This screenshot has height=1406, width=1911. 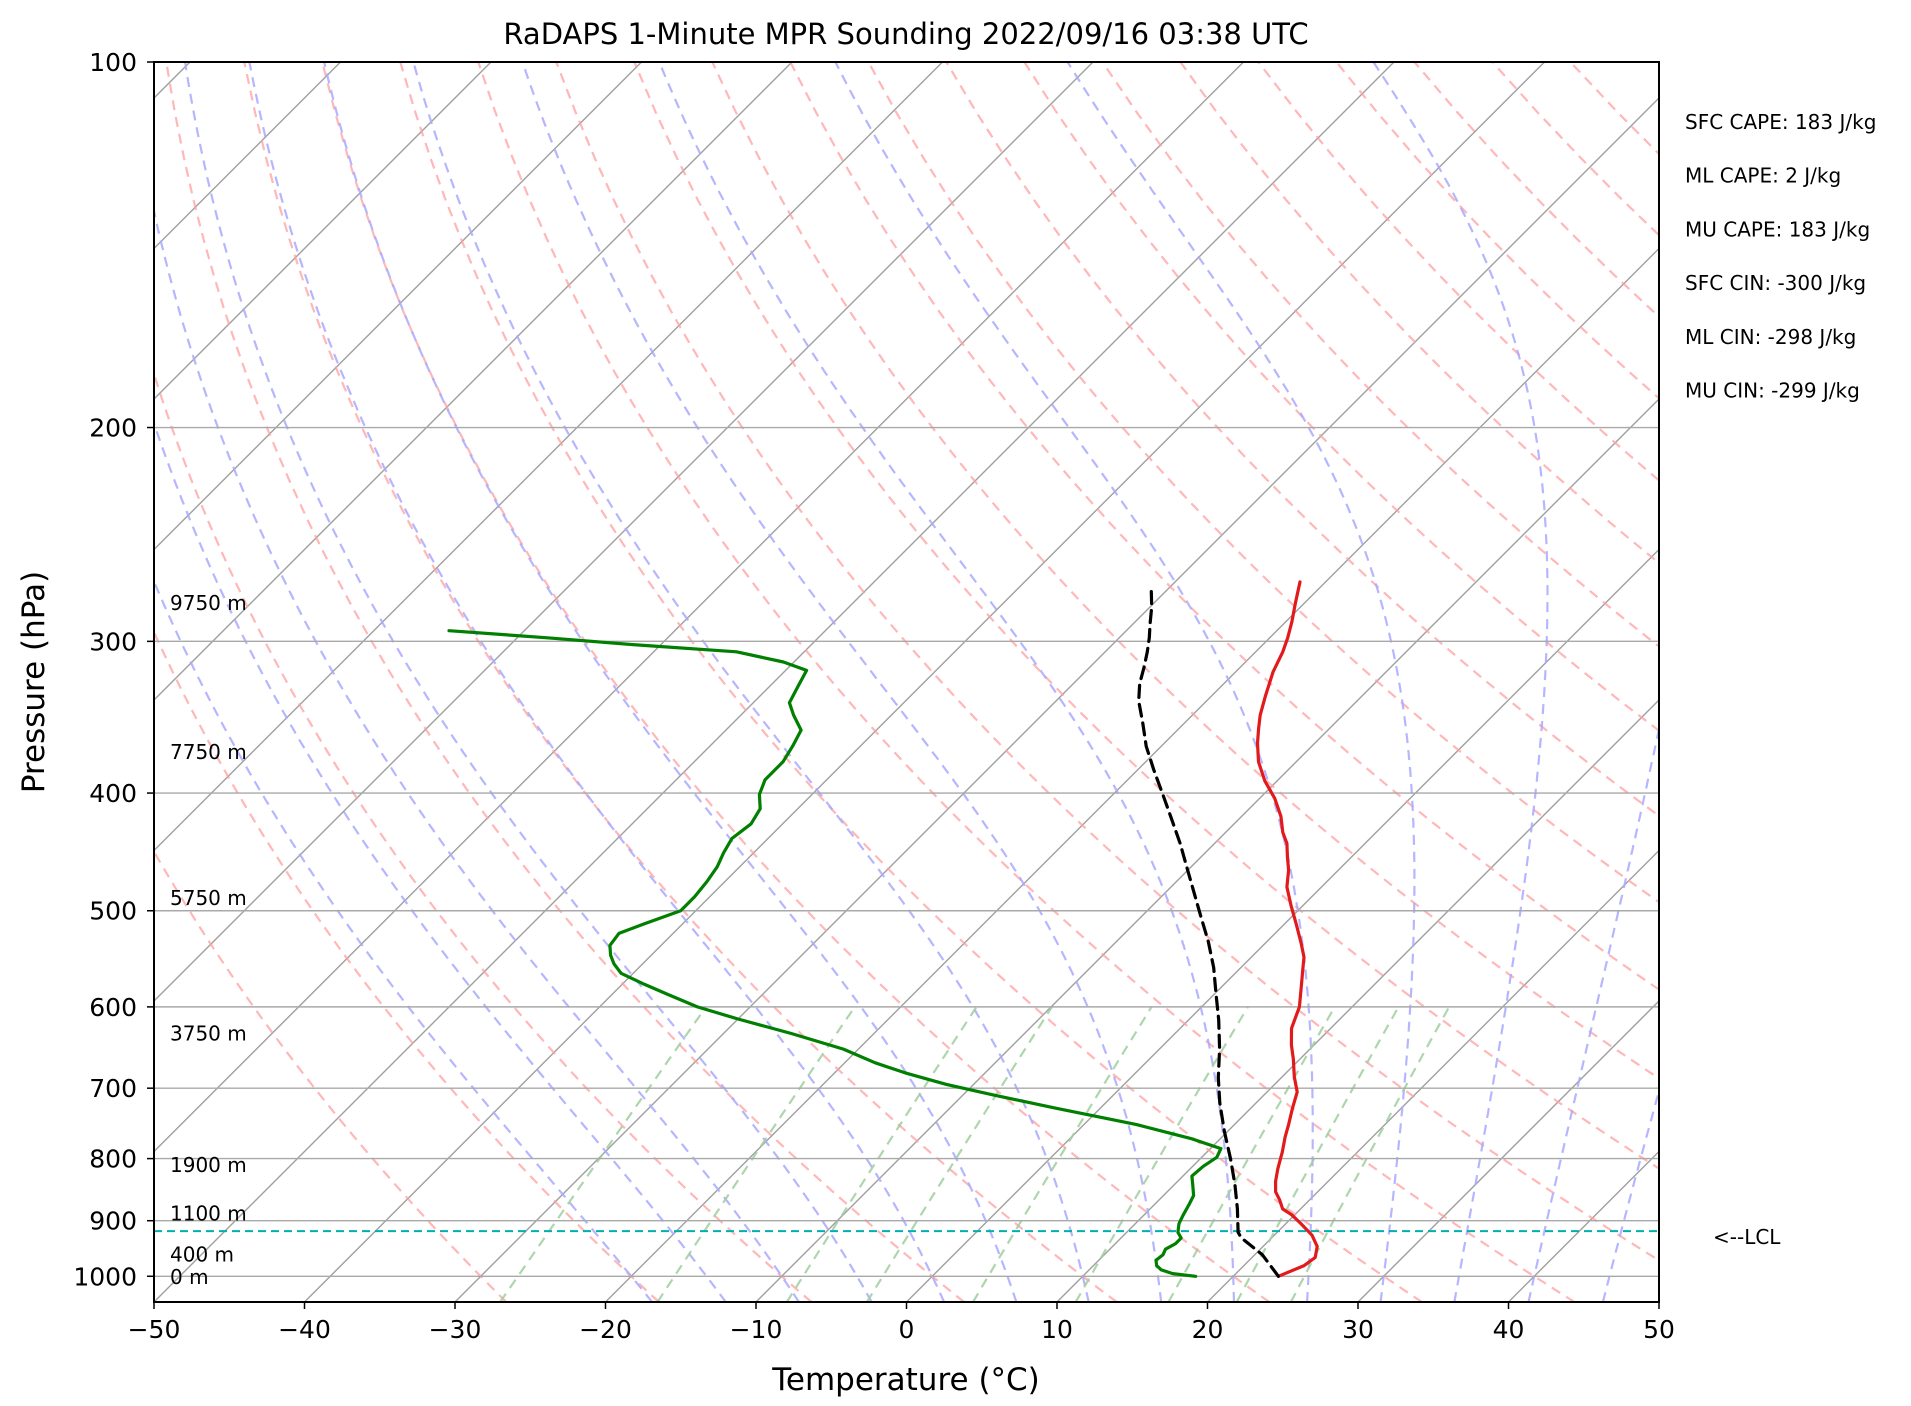 What do you see at coordinates (905, 1380) in the screenshot?
I see `x-axis-label: Temperature (°C)` at bounding box center [905, 1380].